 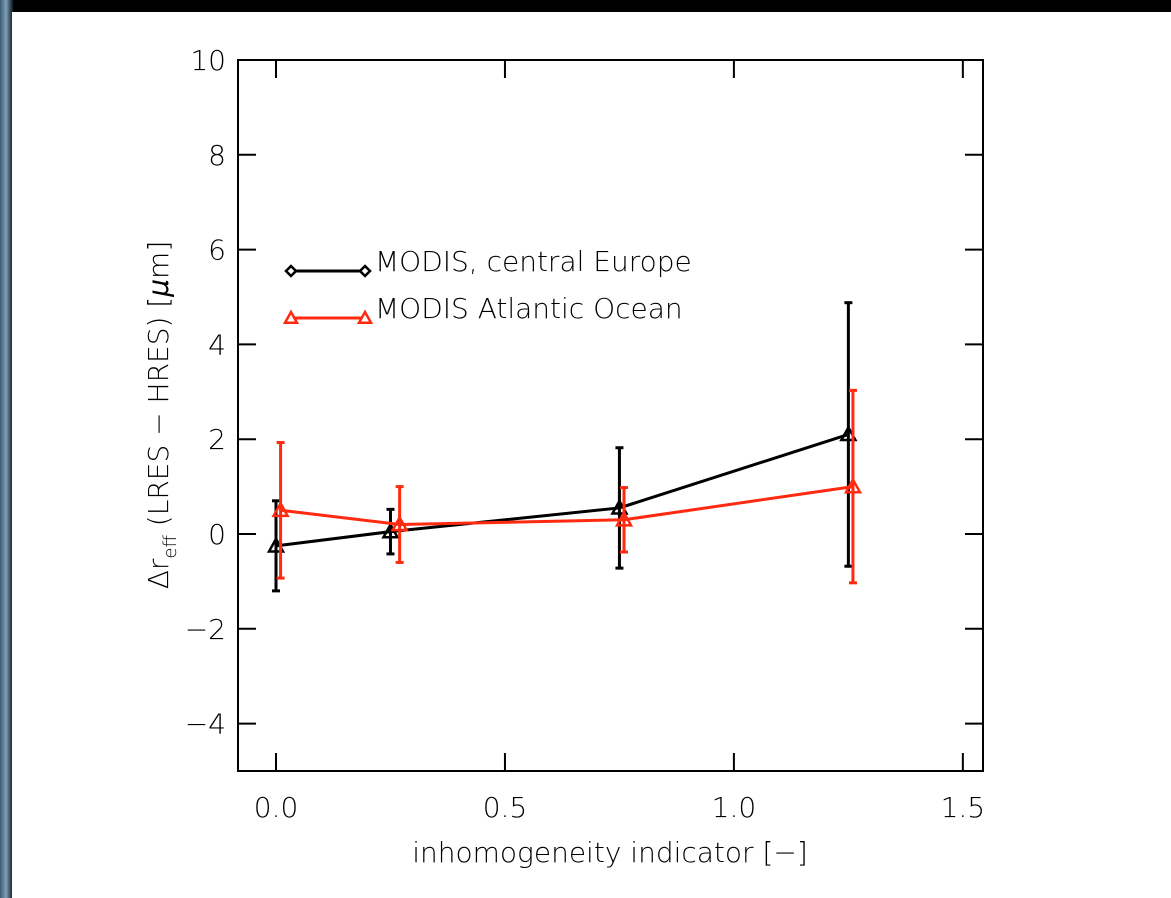 What do you see at coordinates (529, 308) in the screenshot?
I see `legend-label: MODIS Atlantic Ocean` at bounding box center [529, 308].